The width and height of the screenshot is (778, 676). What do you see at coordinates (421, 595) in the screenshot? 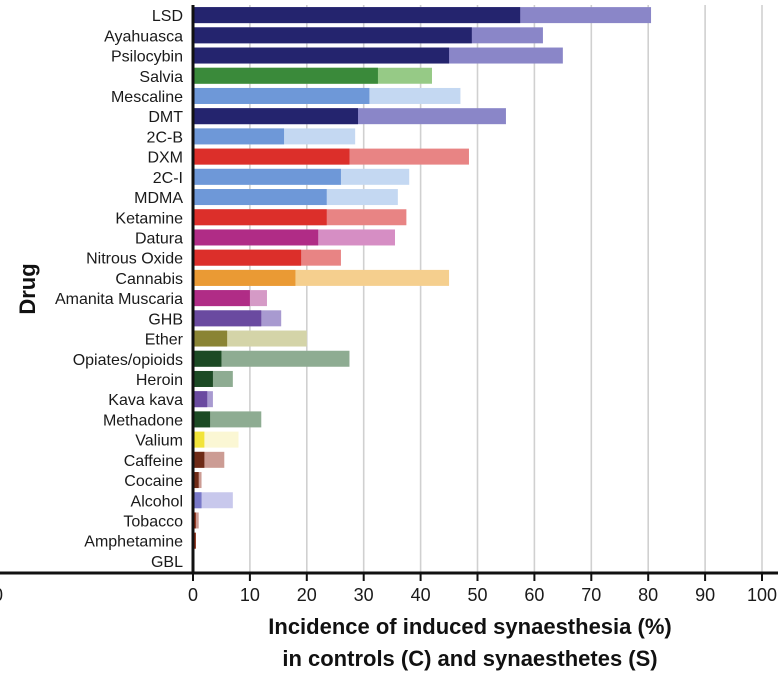
I see `x-tick-label: 40` at bounding box center [421, 595].